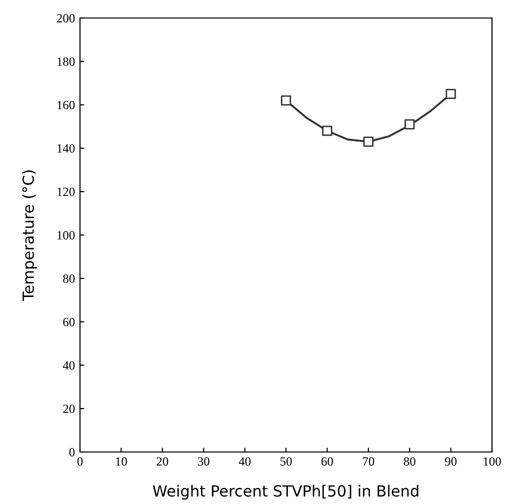  Describe the element at coordinates (327, 461) in the screenshot. I see `x-tick-label: 60` at that location.